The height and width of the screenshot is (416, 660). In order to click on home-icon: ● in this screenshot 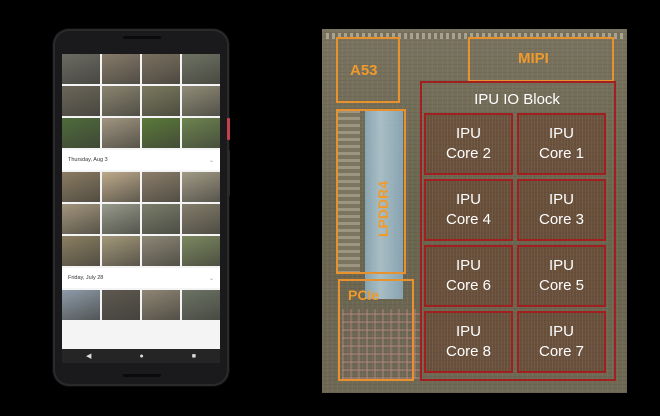, I will do `click(141, 356)`.